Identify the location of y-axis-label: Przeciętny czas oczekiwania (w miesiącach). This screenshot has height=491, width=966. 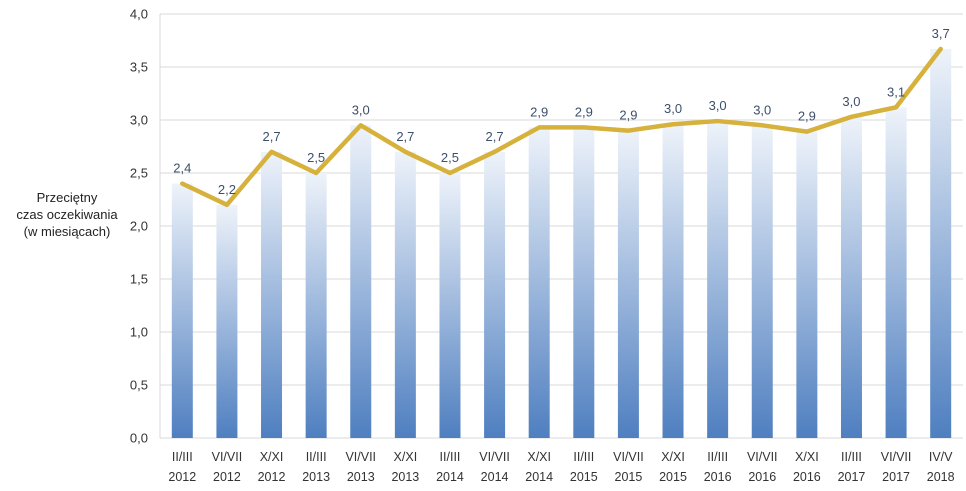
(67, 214).